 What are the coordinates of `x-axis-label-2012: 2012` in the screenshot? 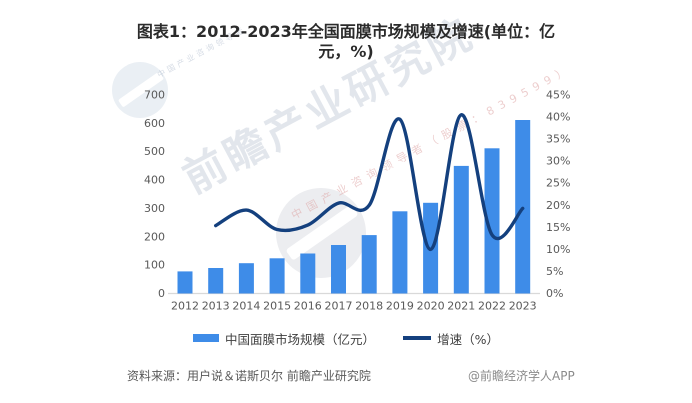 It's located at (185, 306).